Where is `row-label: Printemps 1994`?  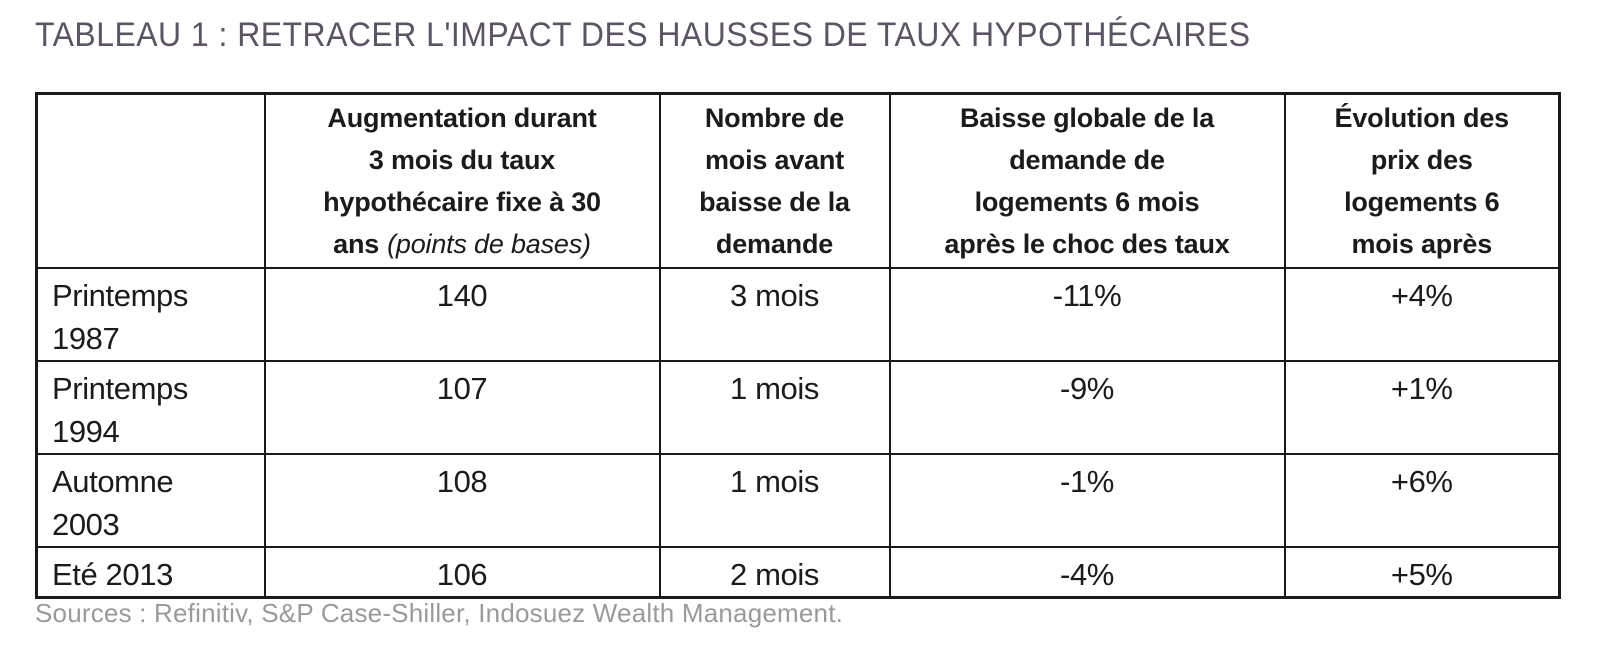 row-label: Printemps 1994 is located at coordinates (150, 407).